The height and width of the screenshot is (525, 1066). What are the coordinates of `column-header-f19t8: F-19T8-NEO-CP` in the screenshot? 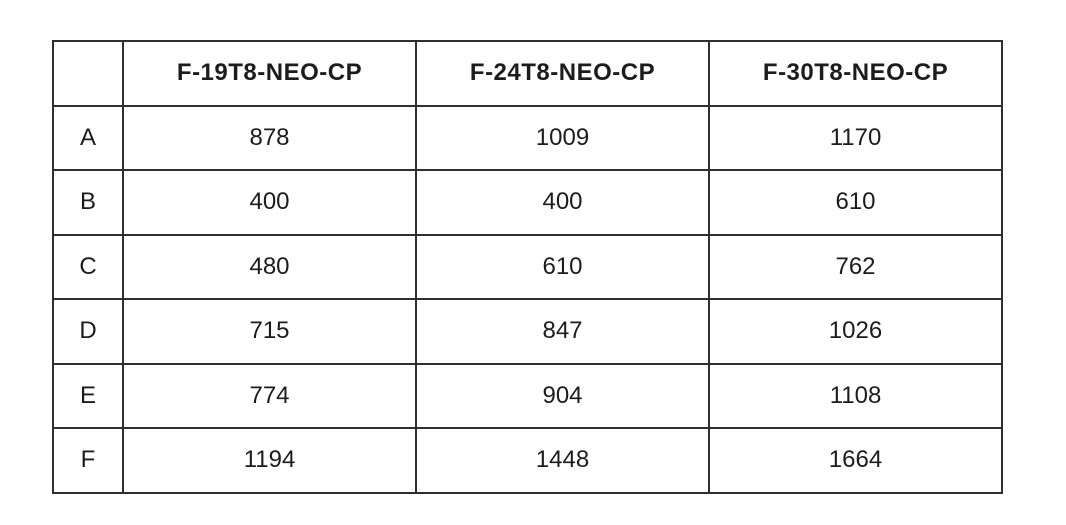 It's located at (269, 73).